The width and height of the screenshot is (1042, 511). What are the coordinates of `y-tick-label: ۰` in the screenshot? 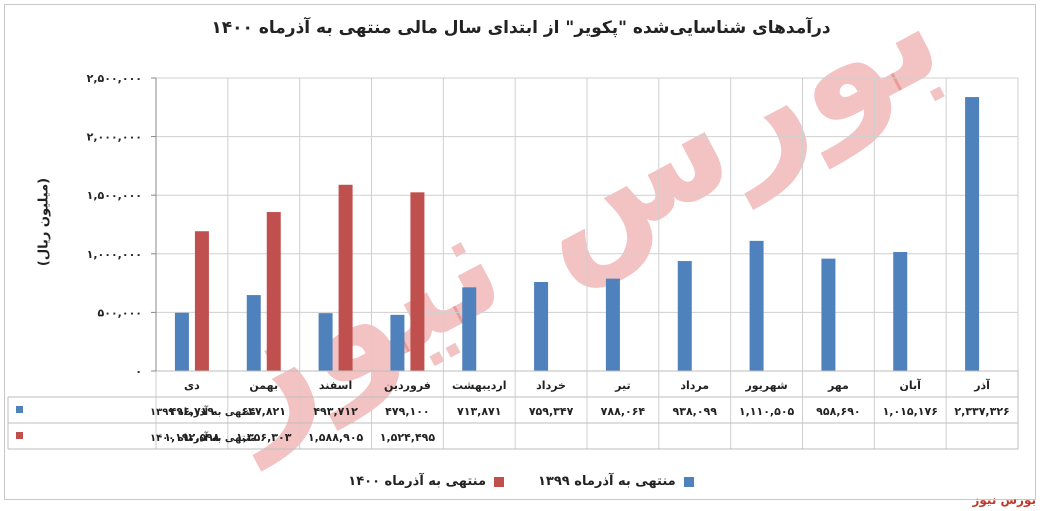 It's located at (138, 371).